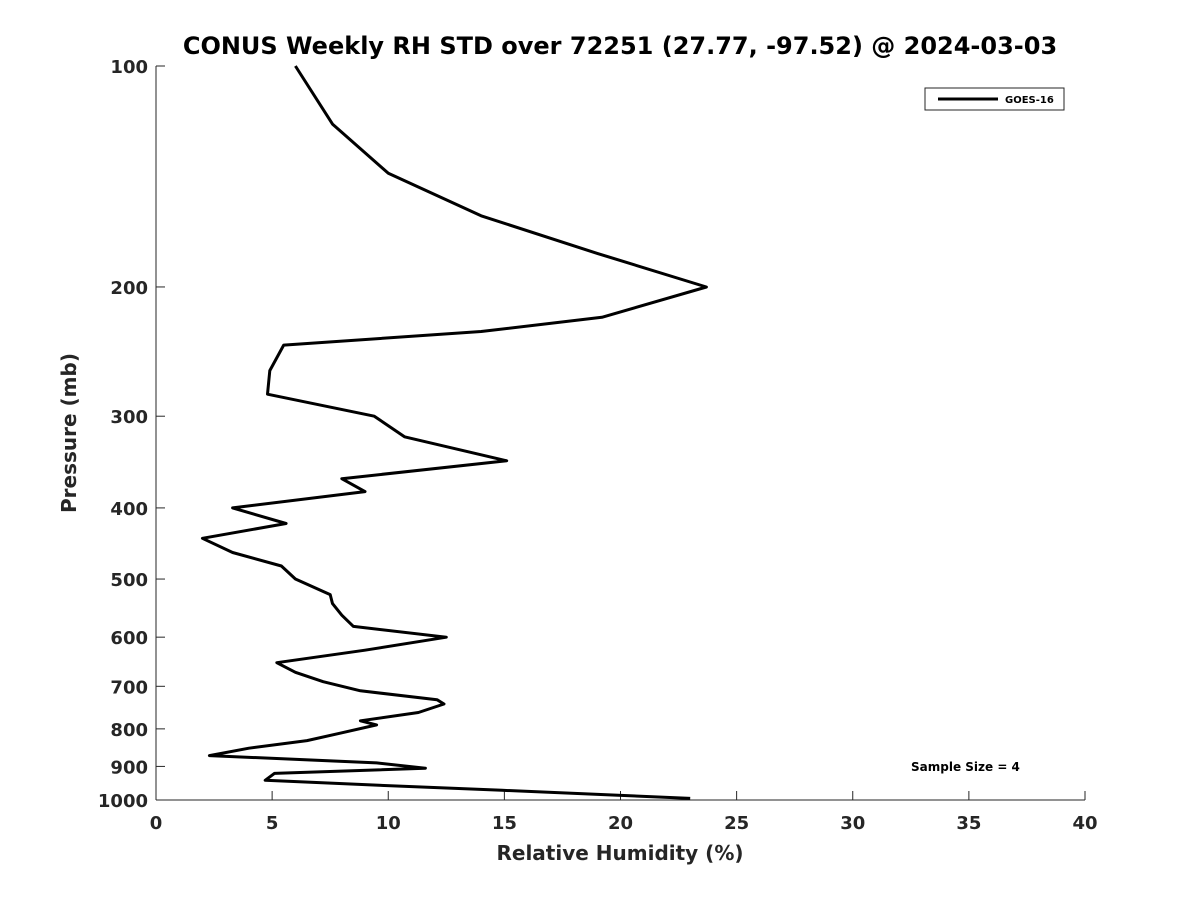  Describe the element at coordinates (129, 67) in the screenshot. I see `y-tick-label-100: 100` at that location.